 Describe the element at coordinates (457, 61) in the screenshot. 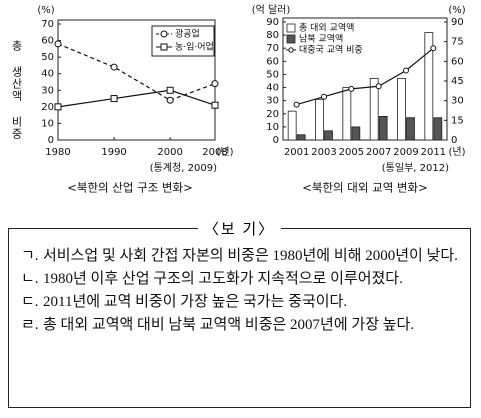

I see `y2-tick-label: 60` at that location.